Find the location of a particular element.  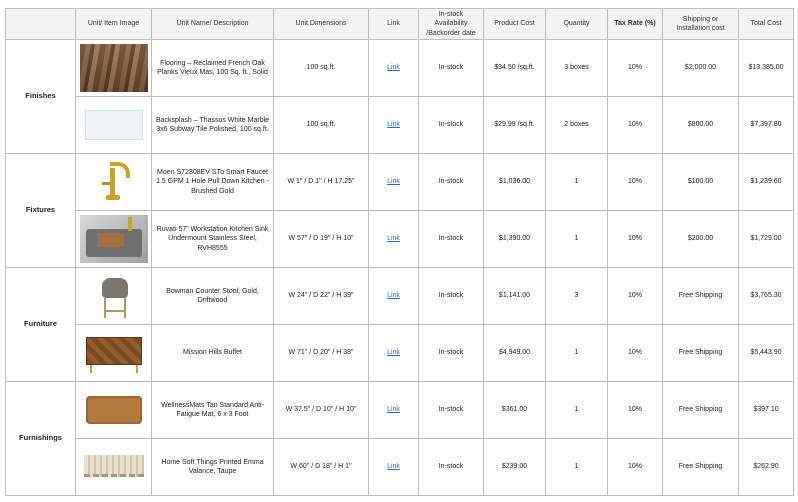

item-name: Mission Hills Buffet is located at coordinates (212, 353).